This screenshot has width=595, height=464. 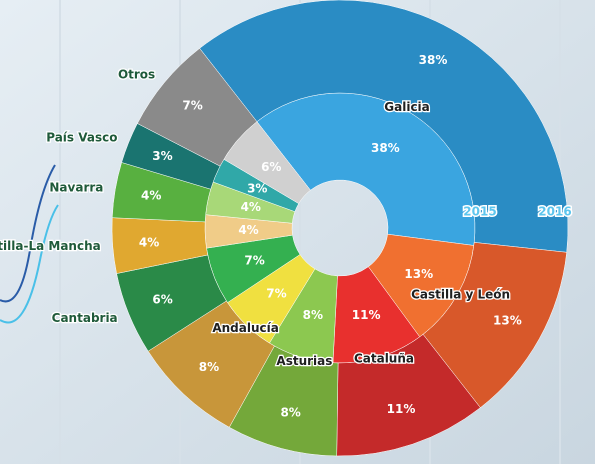 I want to click on category-label: Castilla y León, so click(x=460, y=295).